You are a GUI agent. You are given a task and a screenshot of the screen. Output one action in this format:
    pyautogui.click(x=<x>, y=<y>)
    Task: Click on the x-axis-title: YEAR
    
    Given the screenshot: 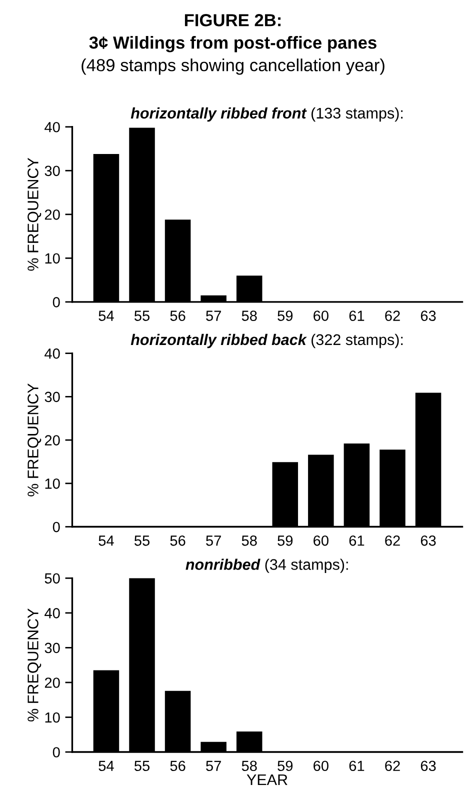 What is the action you would take?
    pyautogui.click(x=267, y=780)
    